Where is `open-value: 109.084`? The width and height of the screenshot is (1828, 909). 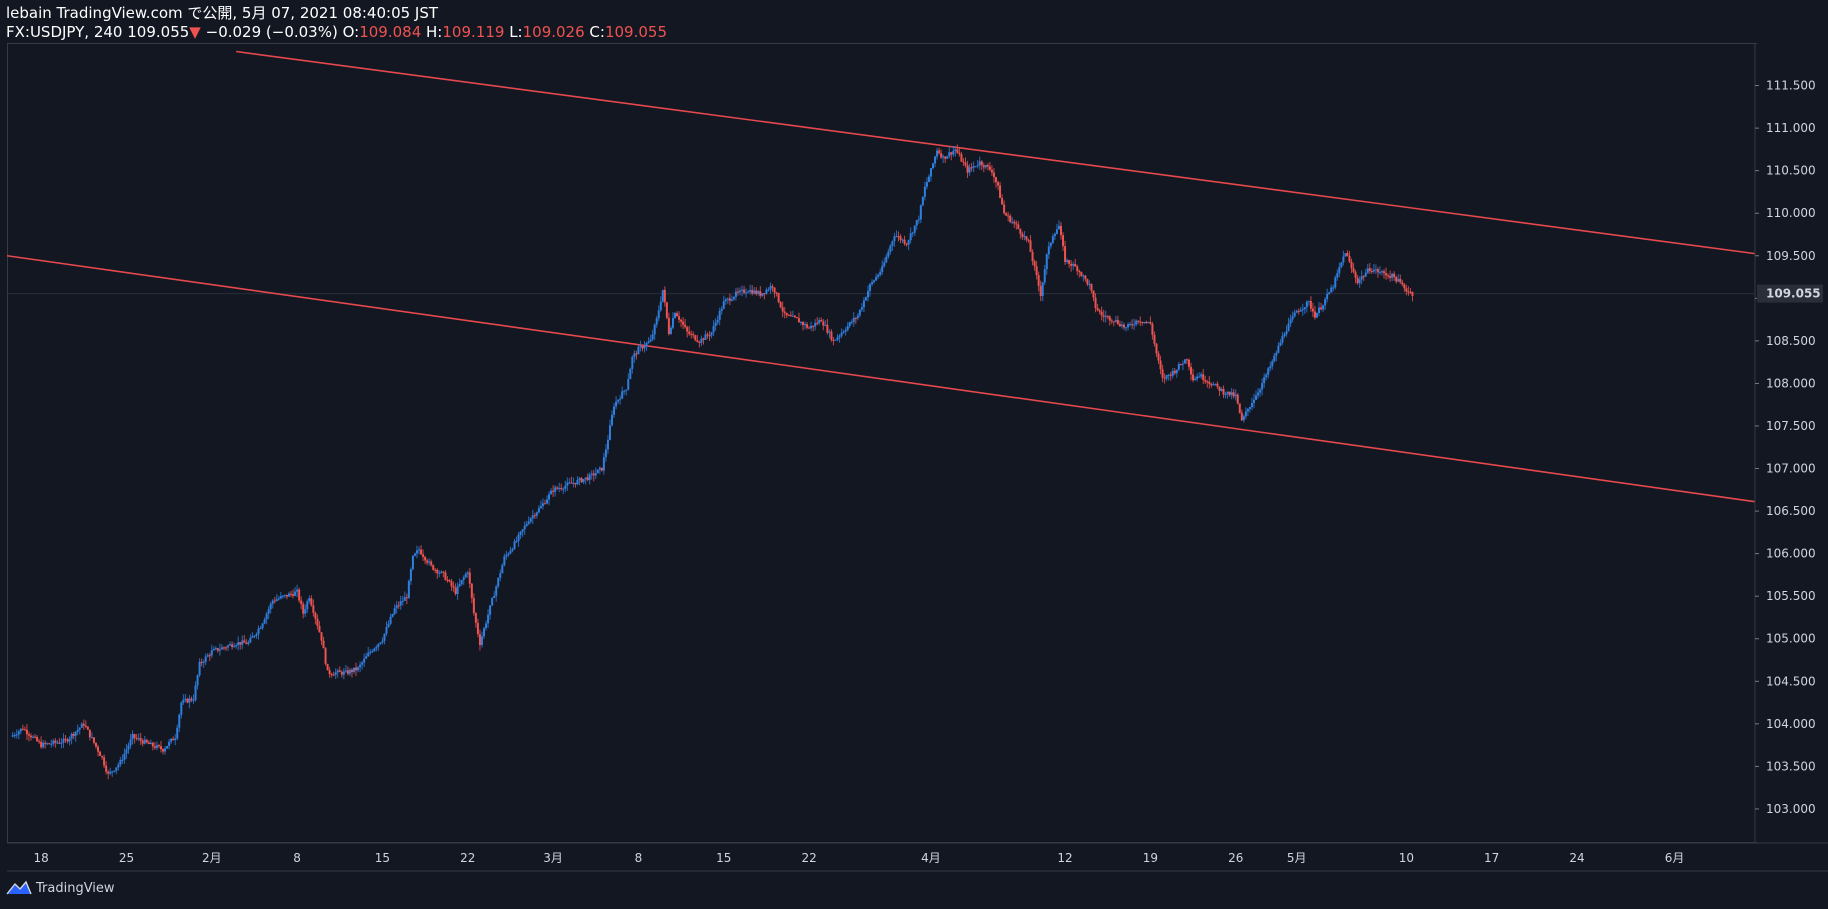 open-value: 109.084 is located at coordinates (390, 32).